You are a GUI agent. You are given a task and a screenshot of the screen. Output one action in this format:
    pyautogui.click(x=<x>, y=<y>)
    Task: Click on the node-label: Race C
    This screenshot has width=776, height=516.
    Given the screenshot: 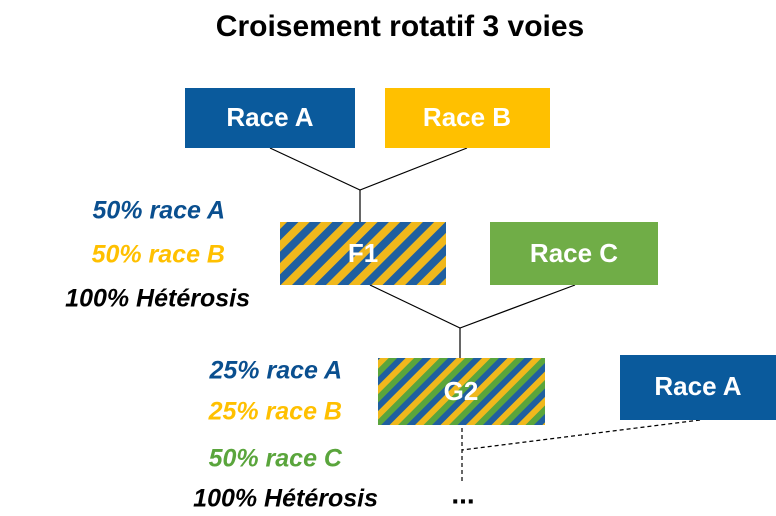 What is the action you would take?
    pyautogui.click(x=574, y=253)
    